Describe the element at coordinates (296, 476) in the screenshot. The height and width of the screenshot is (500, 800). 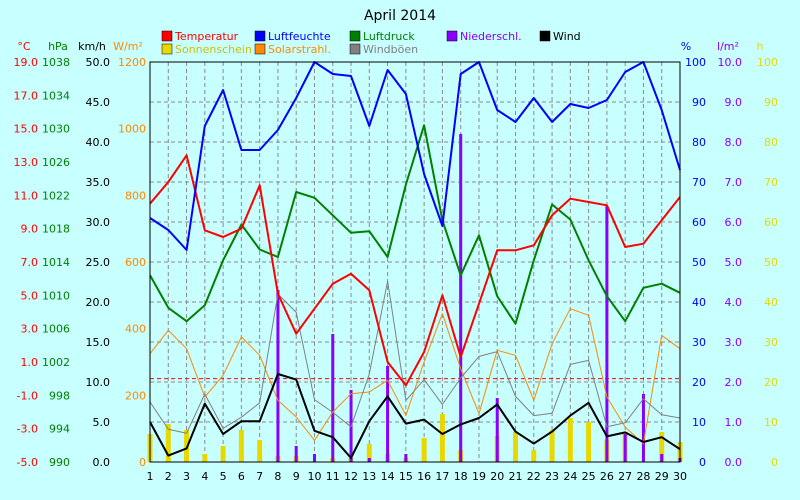
I see `day-tick-label: 9` at that location.